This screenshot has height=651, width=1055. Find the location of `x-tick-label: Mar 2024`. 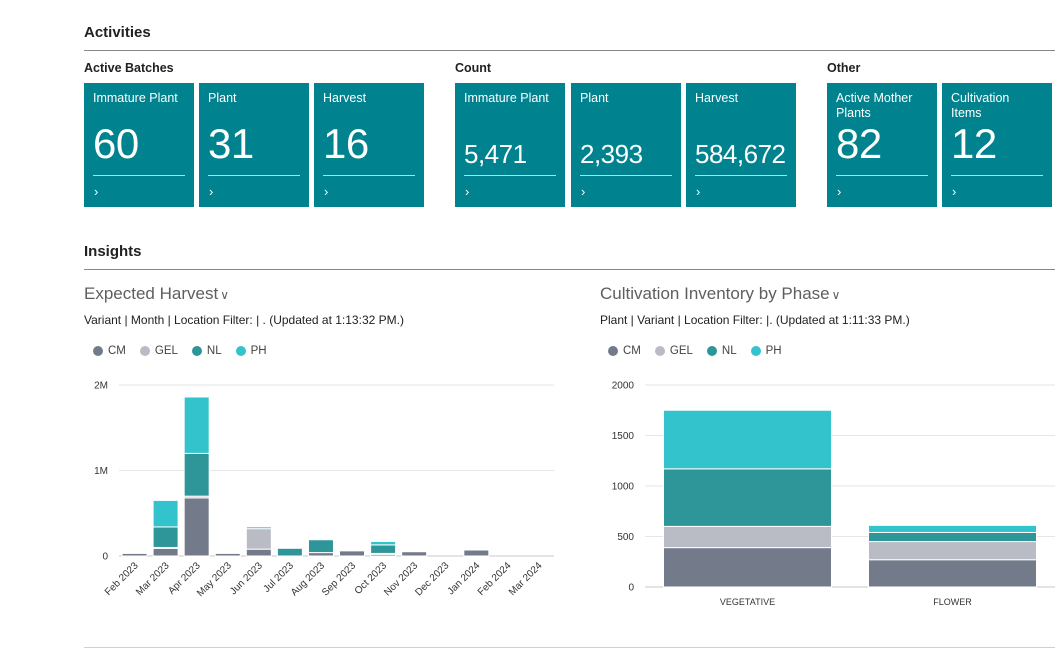

x-tick-label: Mar 2024 is located at coordinates (526, 579).